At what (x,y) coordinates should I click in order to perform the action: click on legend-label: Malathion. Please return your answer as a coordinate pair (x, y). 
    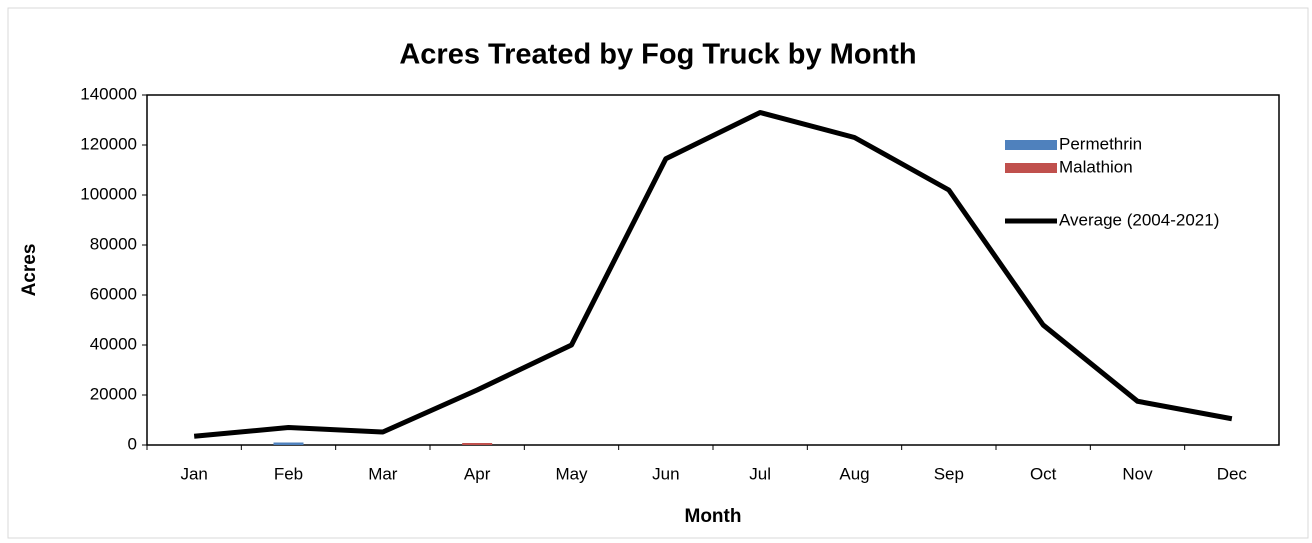
    Looking at the image, I should click on (1096, 166).